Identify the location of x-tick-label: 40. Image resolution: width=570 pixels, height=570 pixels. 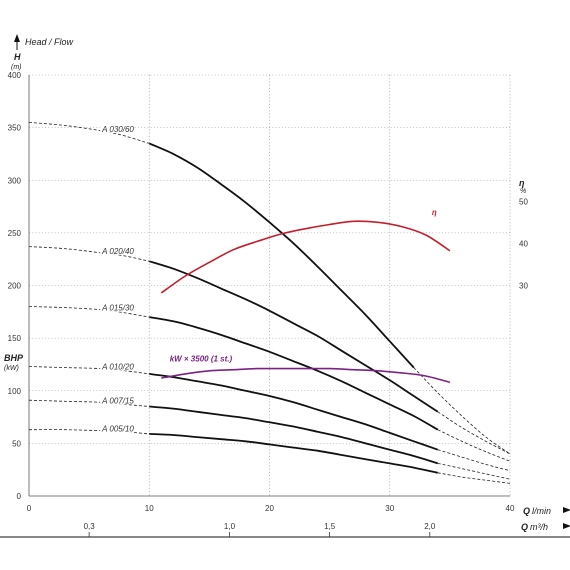
(510, 508).